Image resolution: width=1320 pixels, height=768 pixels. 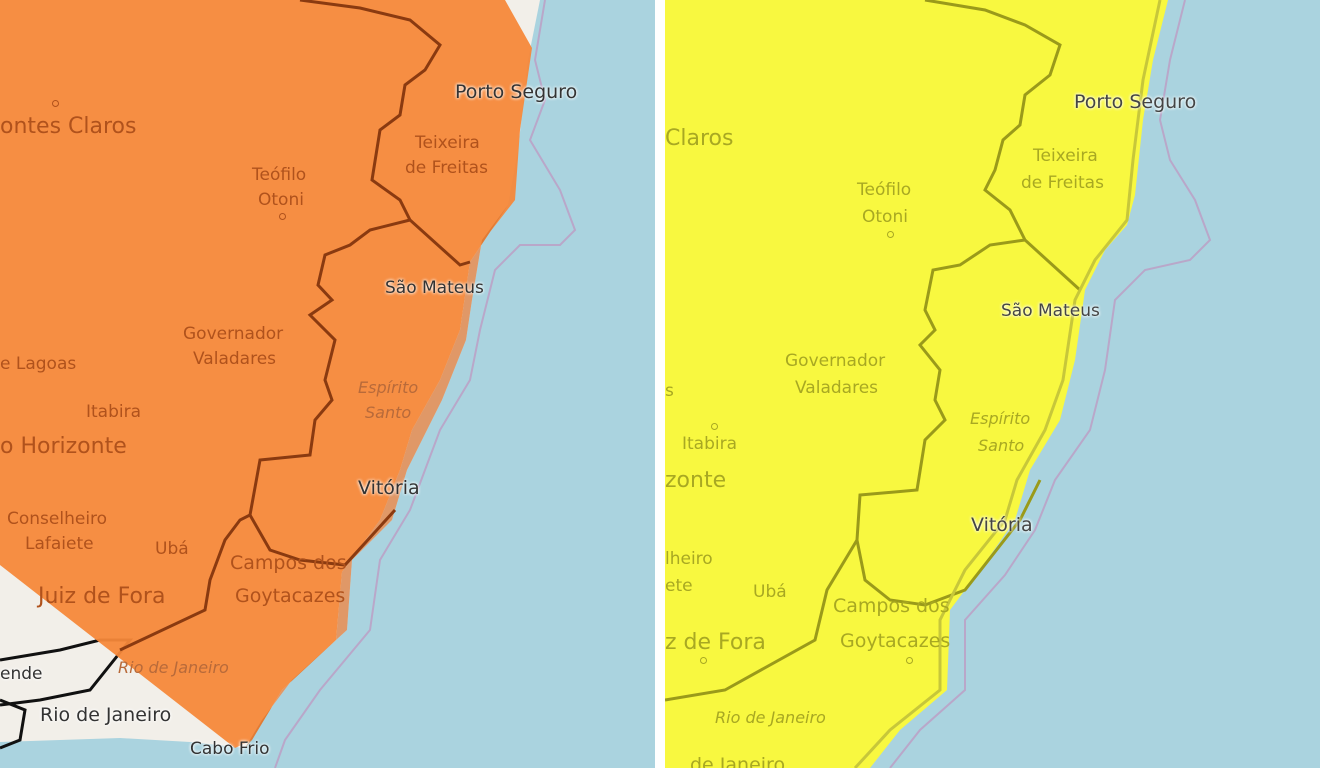 What do you see at coordinates (699, 138) in the screenshot?
I see `city-label-montes-claros: Claros` at bounding box center [699, 138].